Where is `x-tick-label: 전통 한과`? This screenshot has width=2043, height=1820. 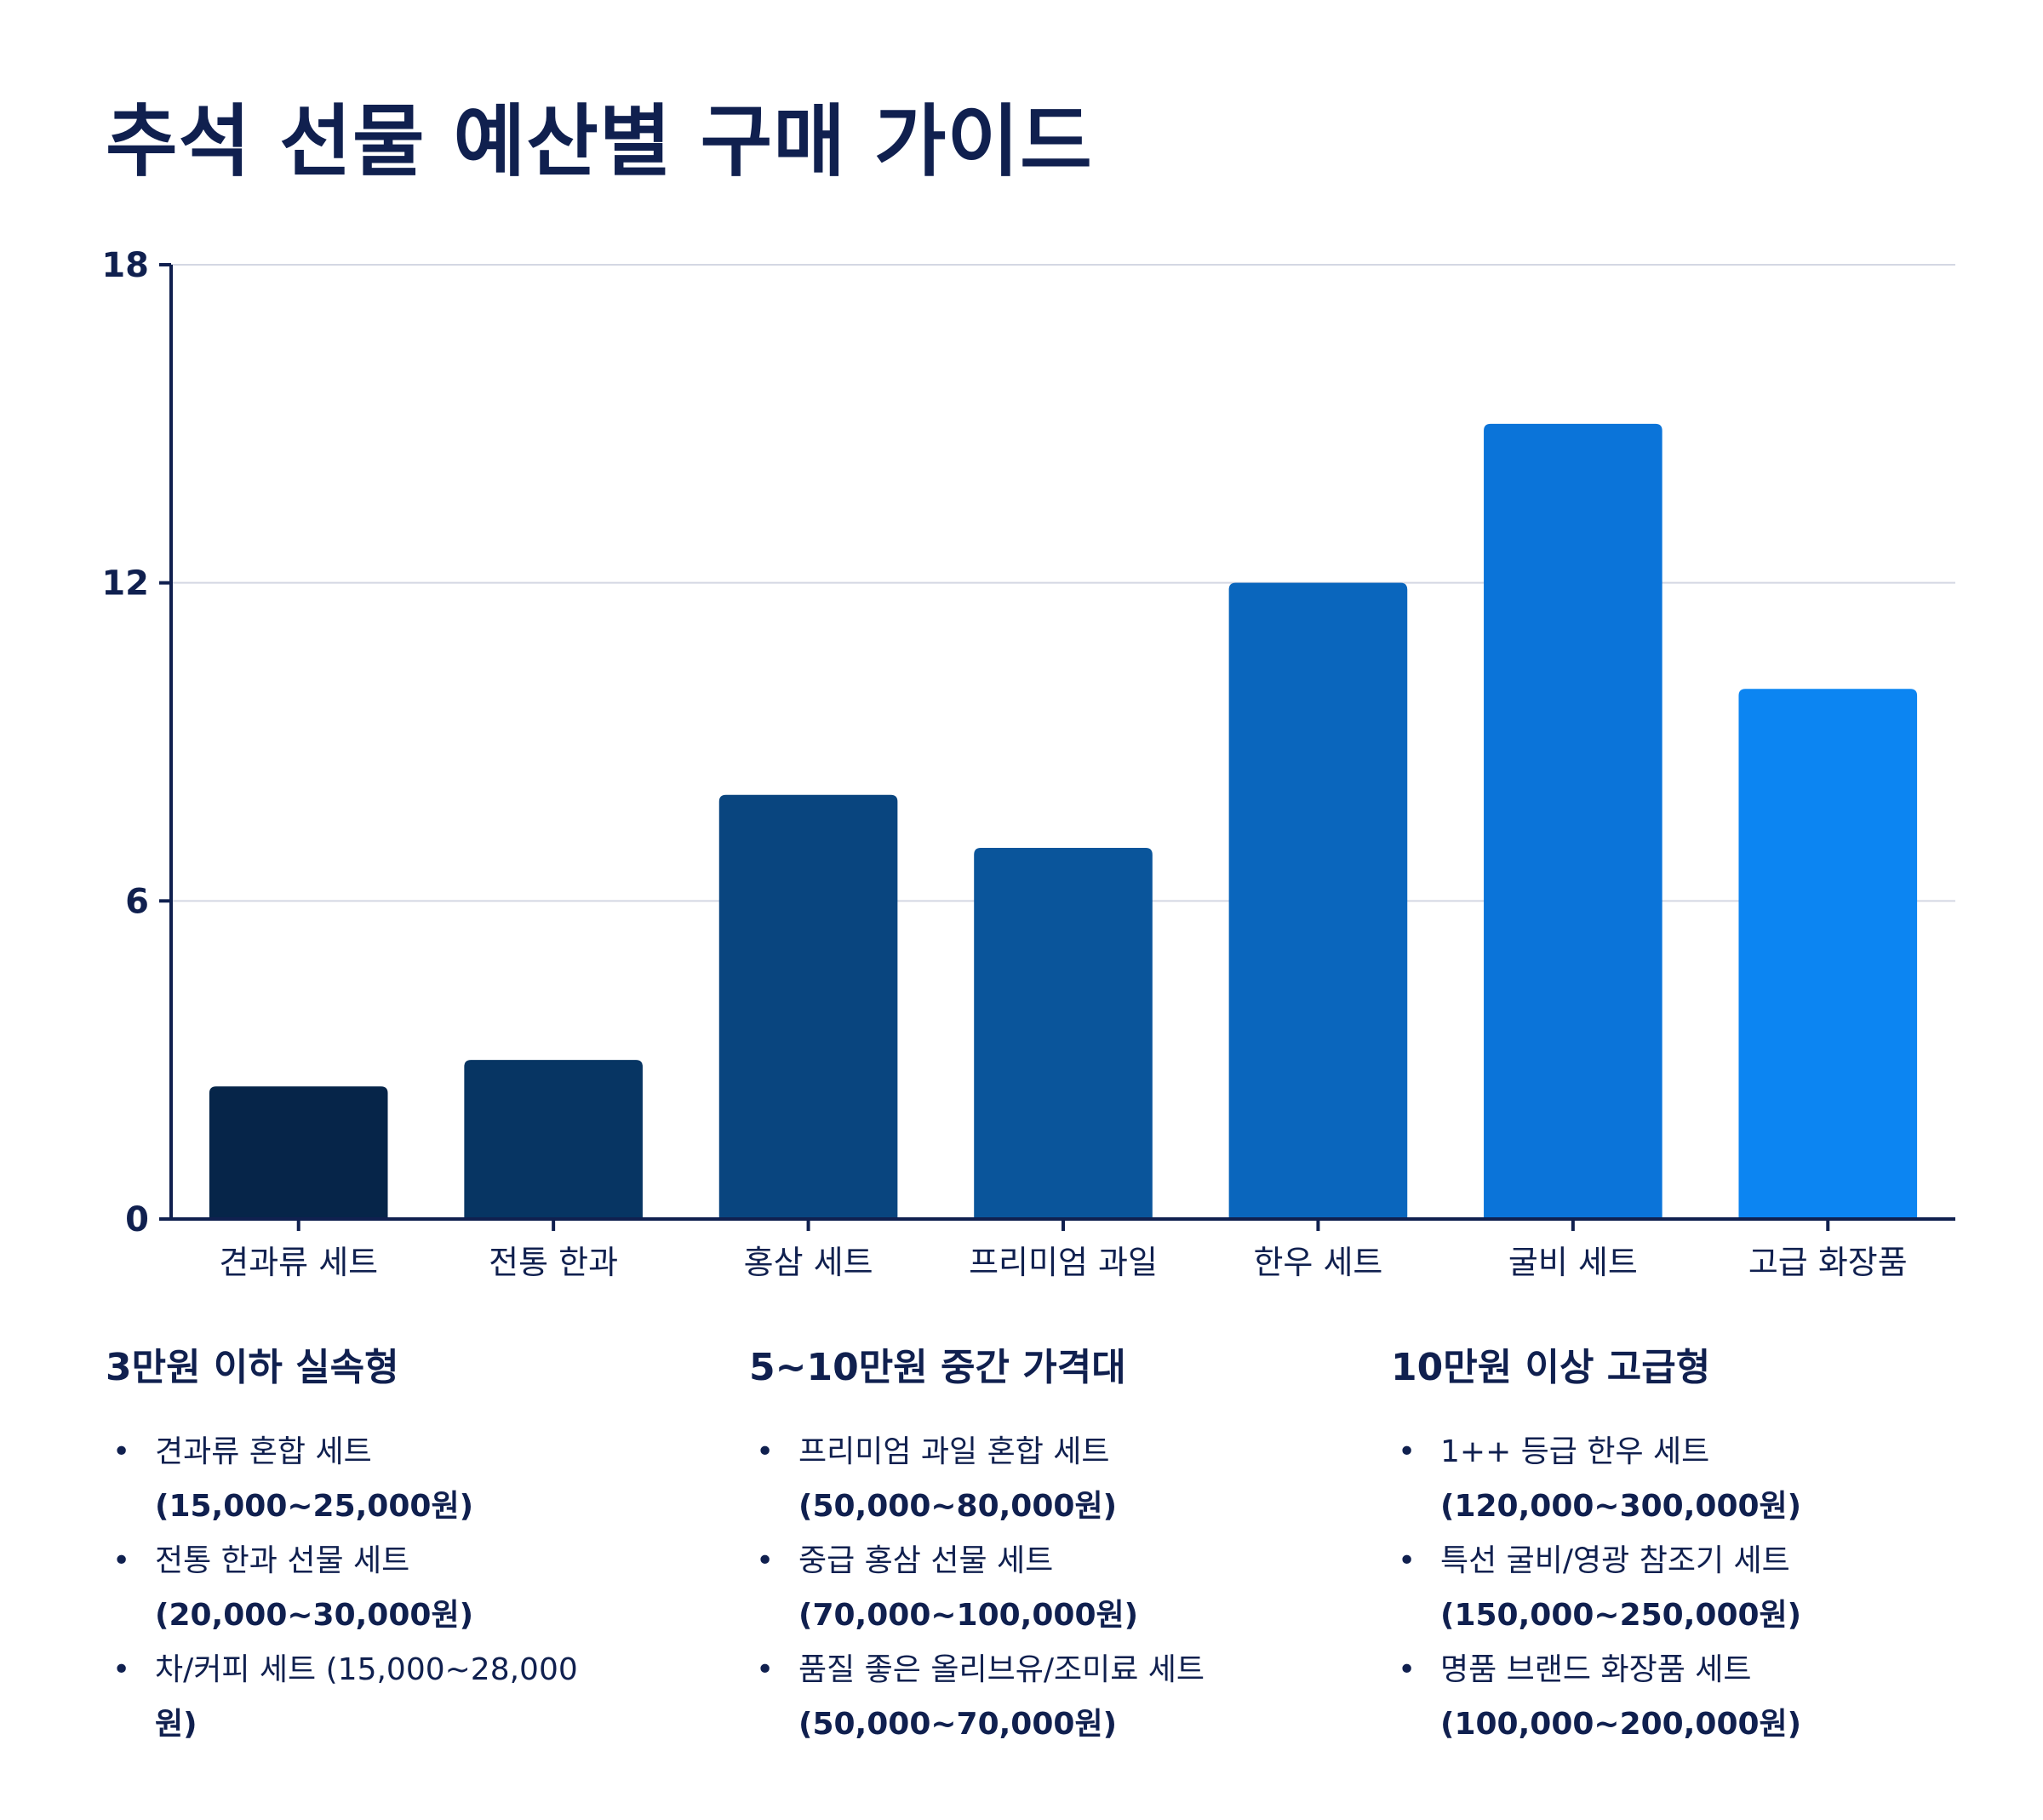 x-tick-label: 전통 한과 is located at coordinates (553, 1262).